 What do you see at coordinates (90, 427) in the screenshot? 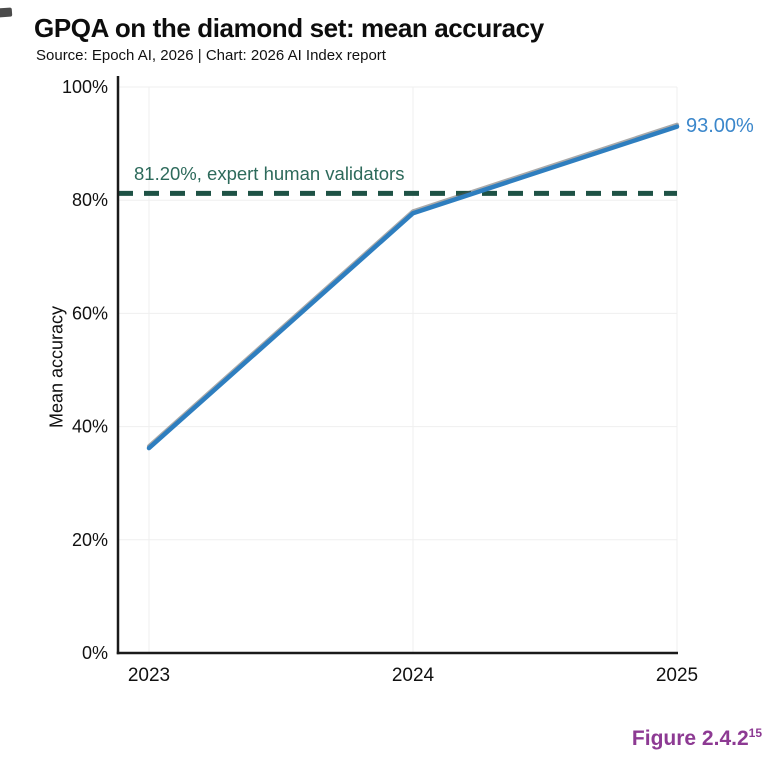
I see `y-tick-label: 40%` at bounding box center [90, 427].